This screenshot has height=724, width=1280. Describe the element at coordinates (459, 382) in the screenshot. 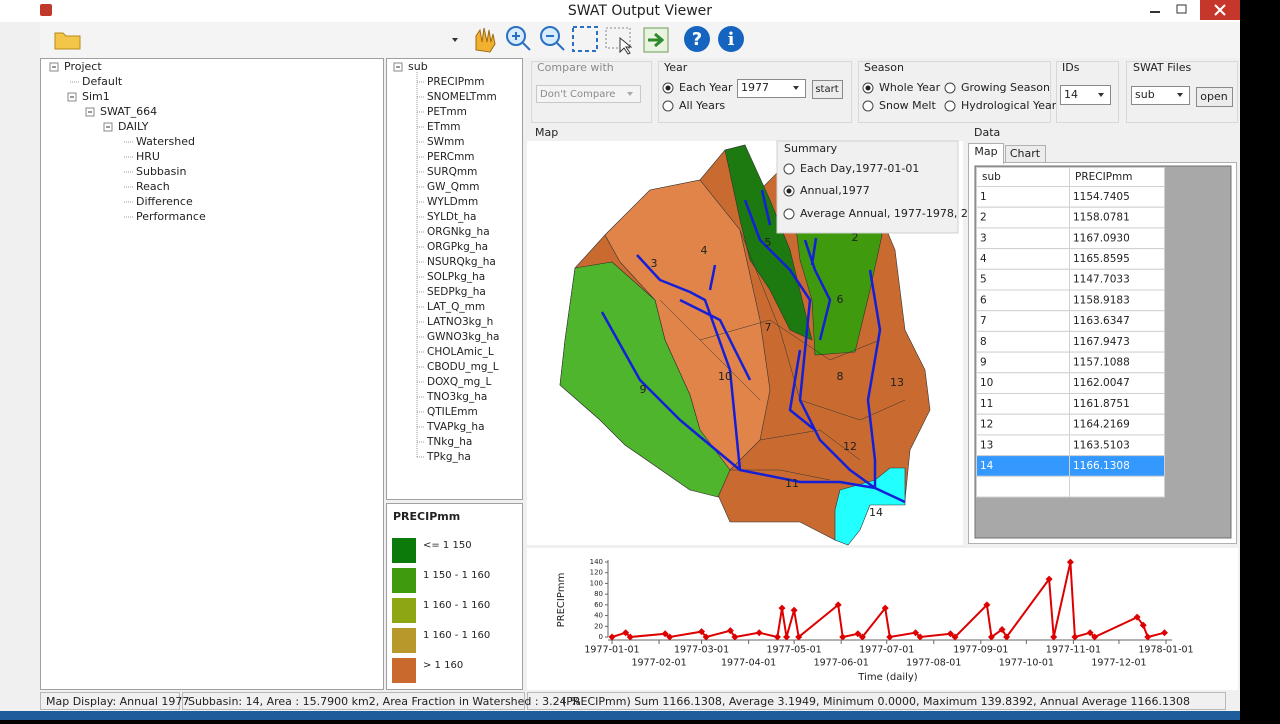

I see `variable-item: DOXQ_mg_L` at that location.